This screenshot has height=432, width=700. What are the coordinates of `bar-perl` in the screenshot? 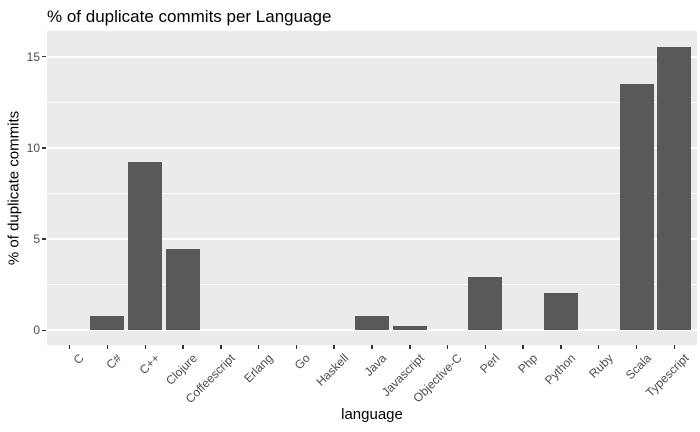 It's located at (485, 304).